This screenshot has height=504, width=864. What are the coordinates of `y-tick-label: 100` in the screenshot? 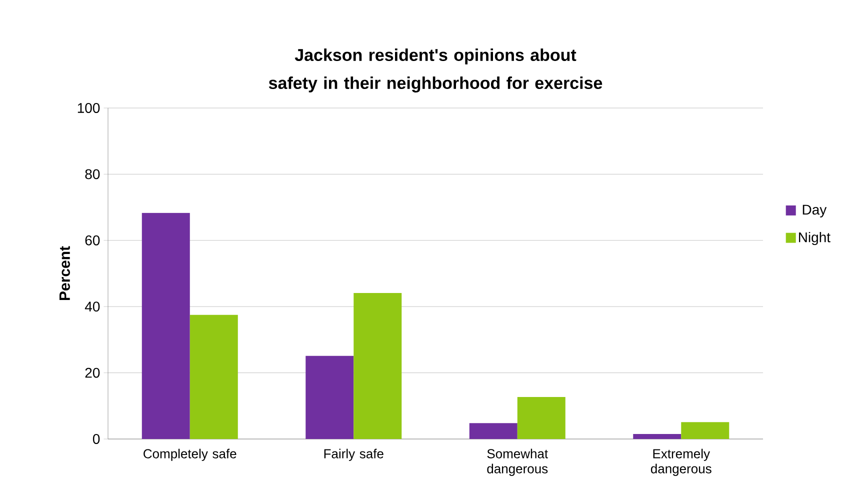 It's located at (89, 108).